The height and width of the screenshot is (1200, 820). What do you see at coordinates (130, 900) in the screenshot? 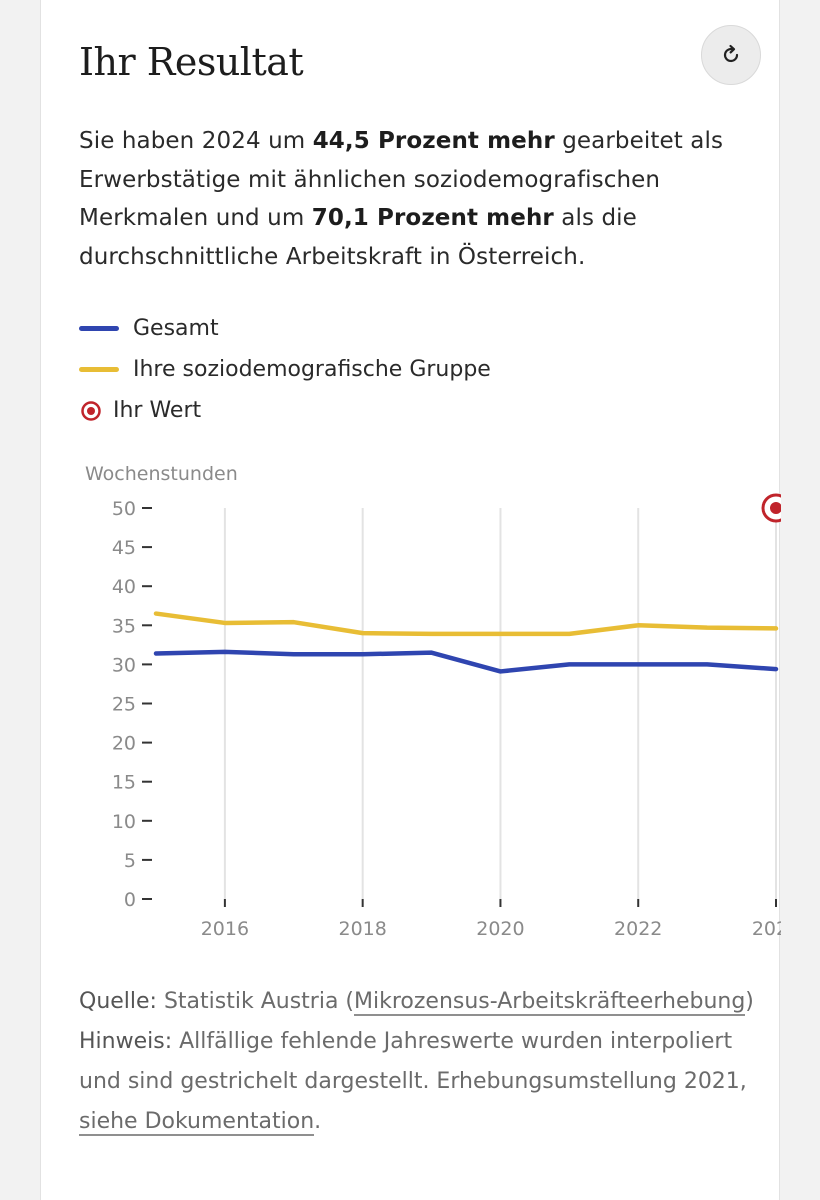
I see `y-tick-label-0: 0` at bounding box center [130, 900].